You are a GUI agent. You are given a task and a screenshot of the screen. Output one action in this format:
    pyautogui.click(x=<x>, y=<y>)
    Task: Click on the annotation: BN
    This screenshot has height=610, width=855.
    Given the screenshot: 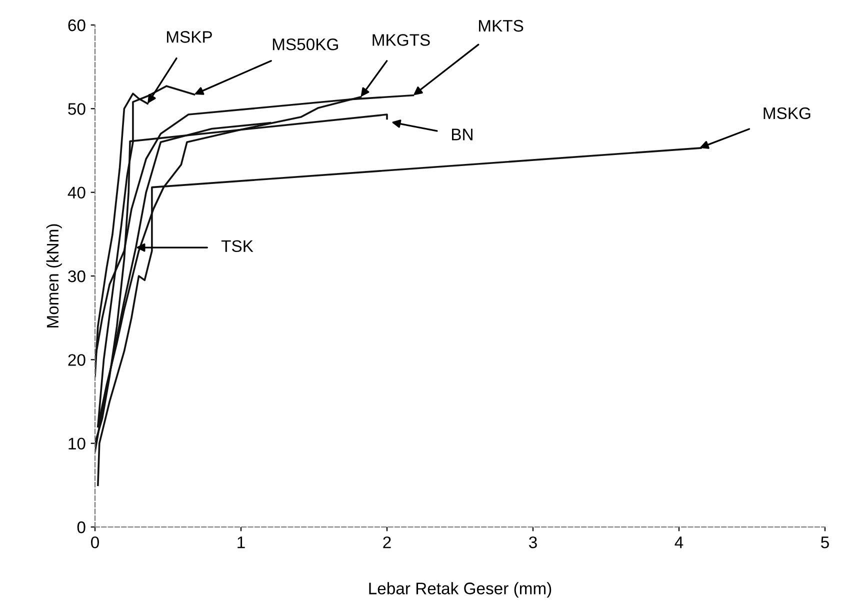 What is the action you would take?
    pyautogui.click(x=462, y=134)
    